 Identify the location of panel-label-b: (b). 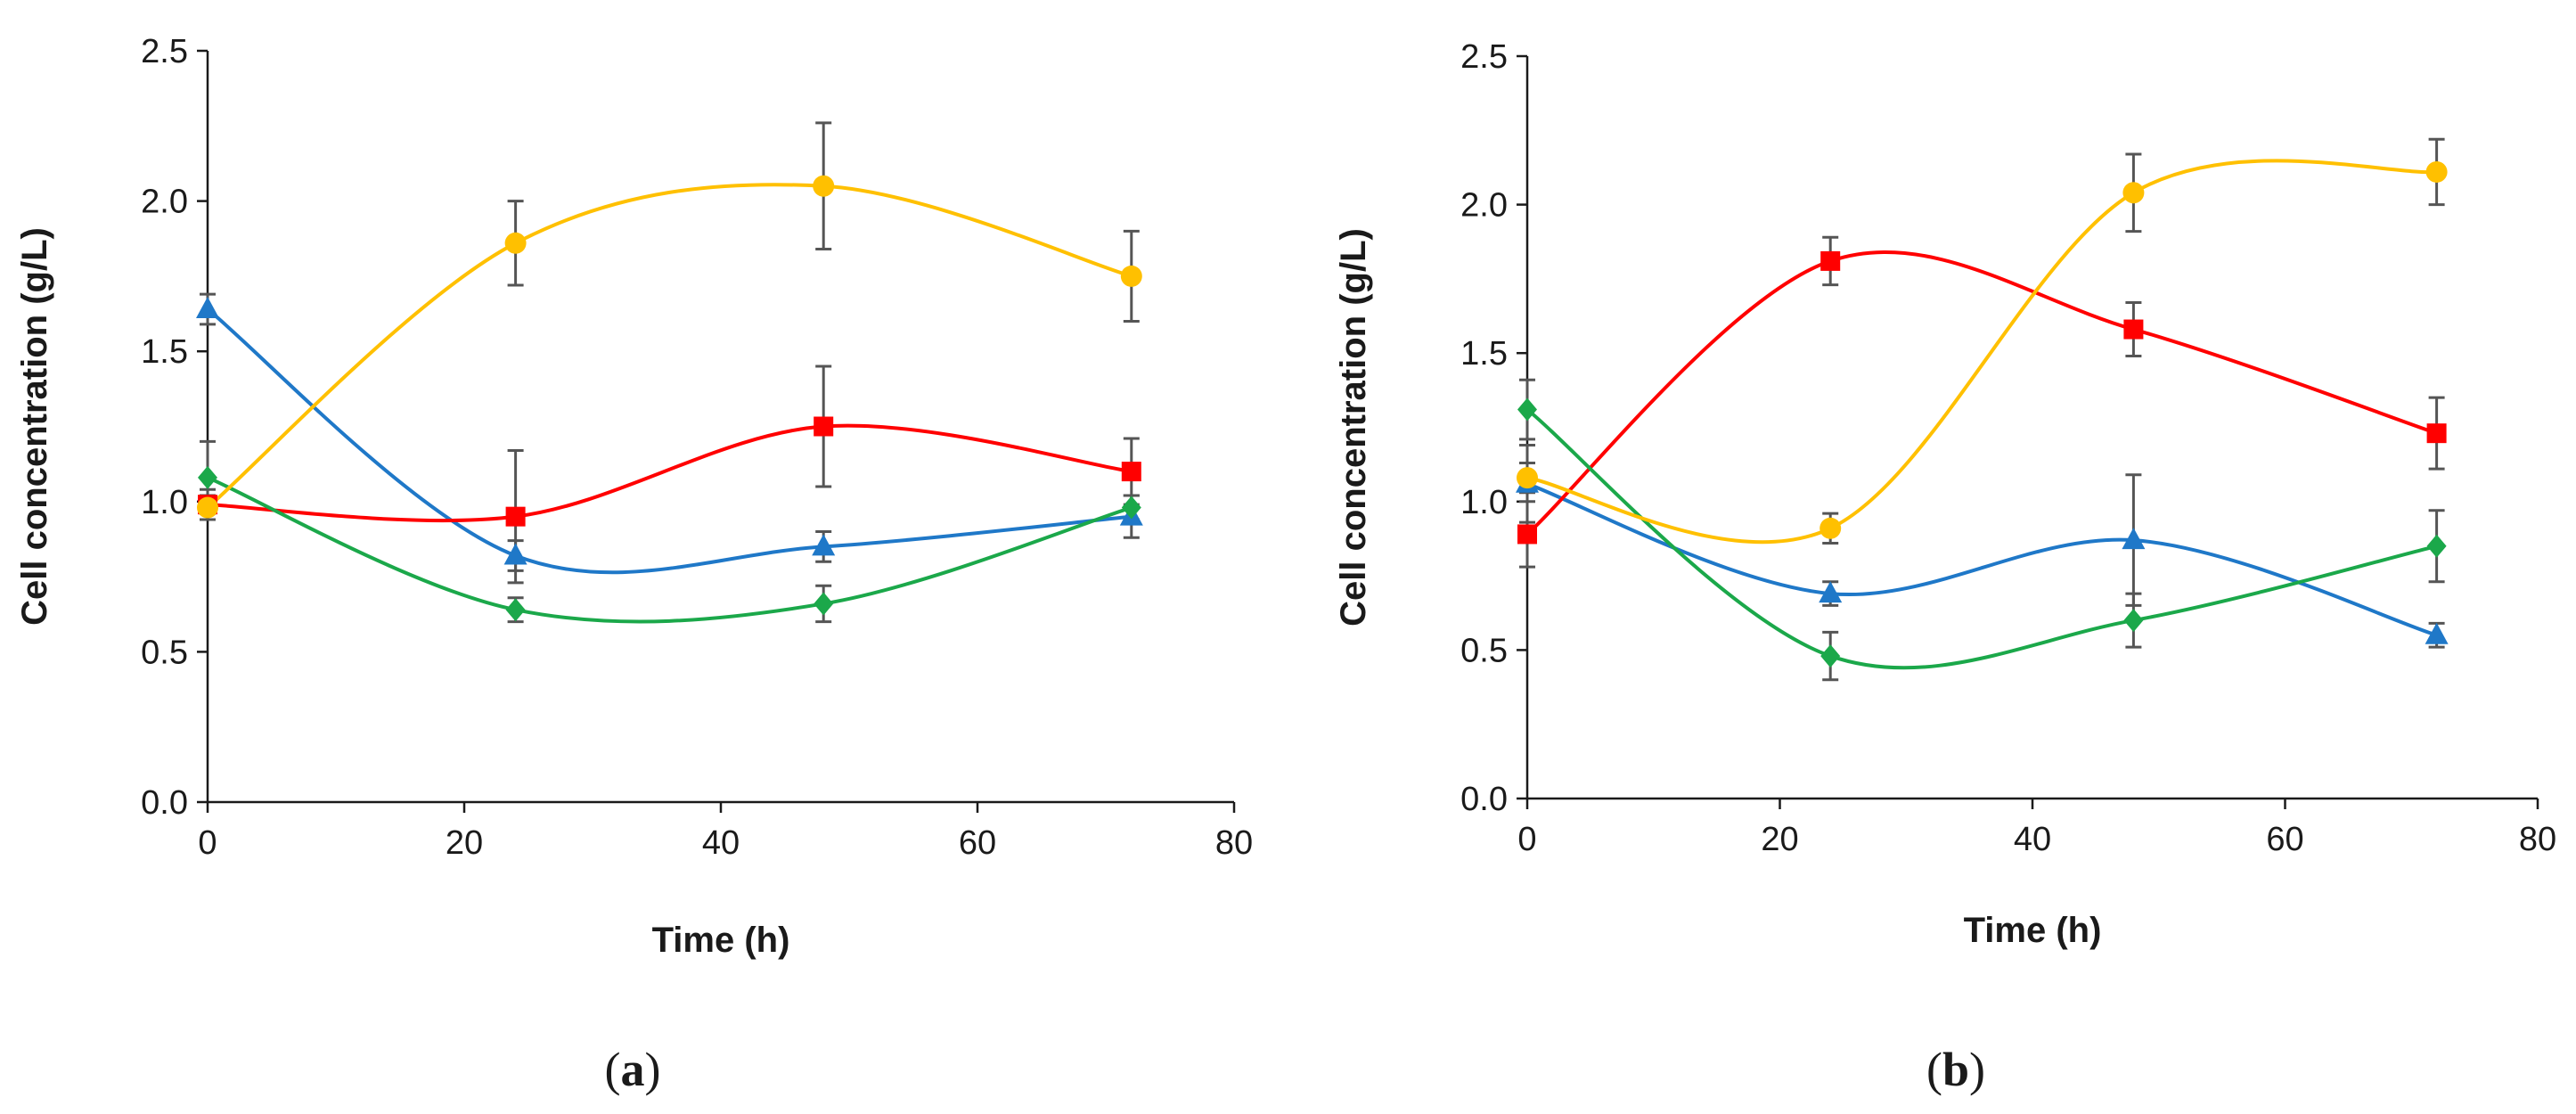
(1955, 1069).